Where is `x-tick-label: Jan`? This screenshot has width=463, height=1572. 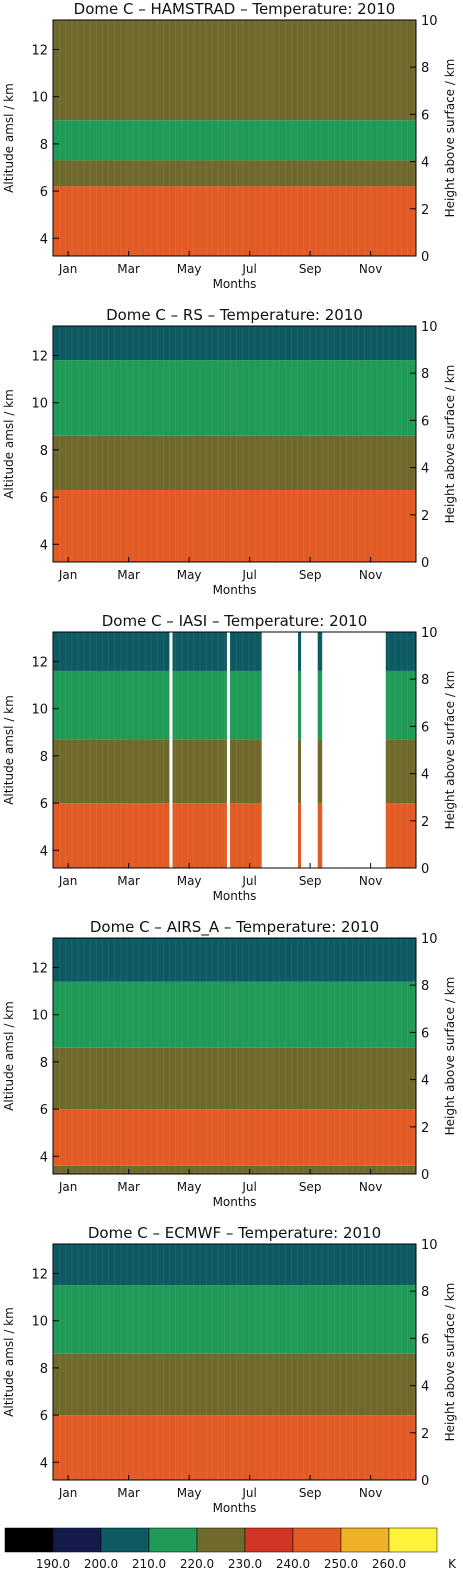 x-tick-label: Jan is located at coordinates (68, 881).